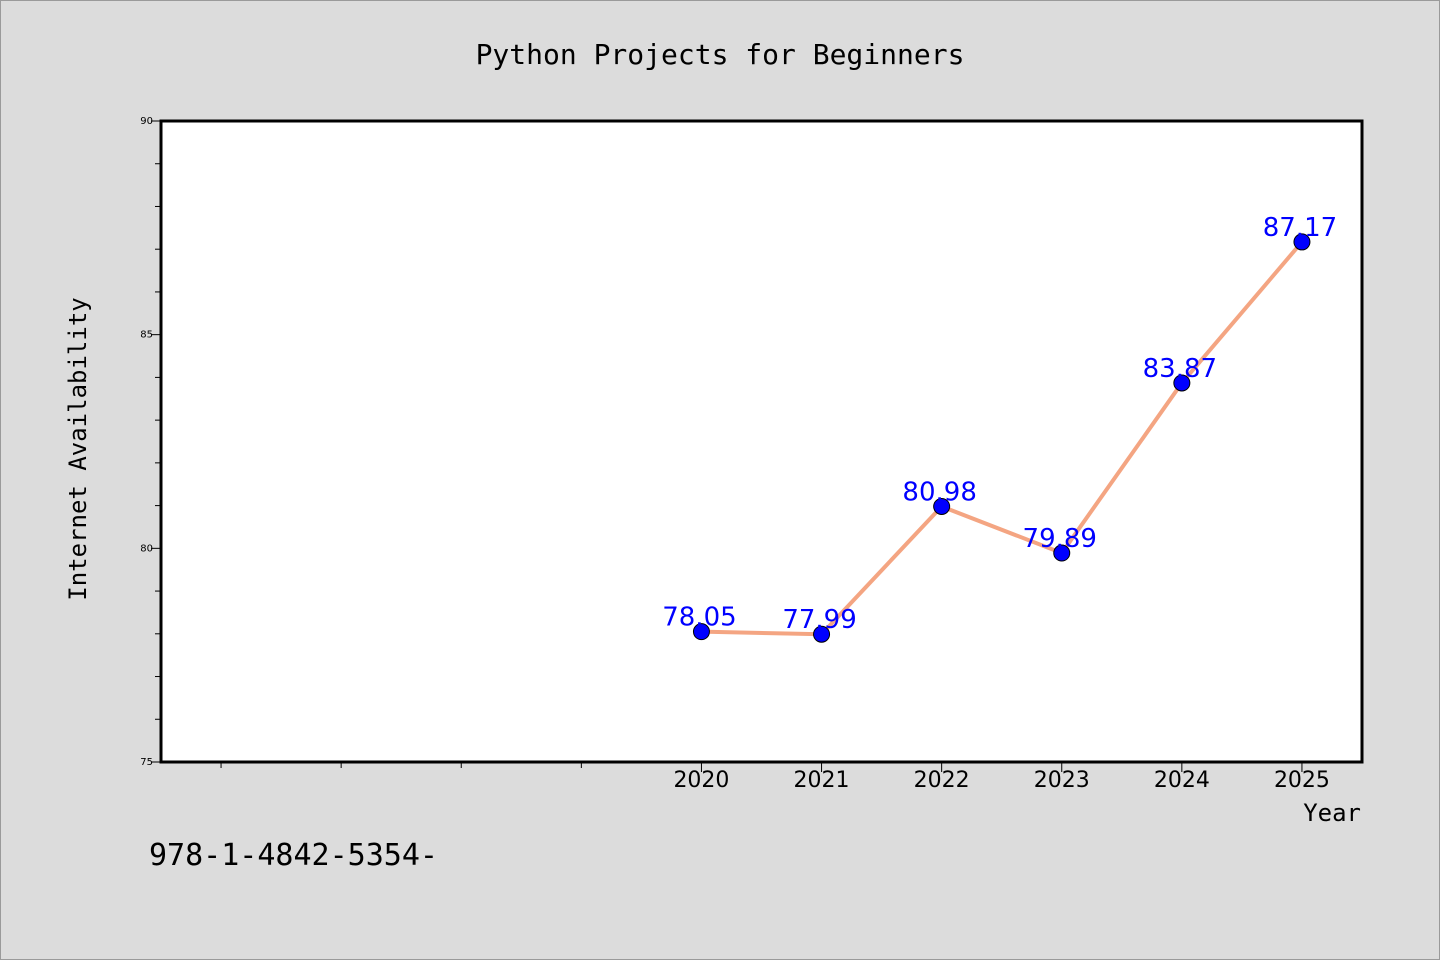 This screenshot has width=1440, height=960. I want to click on y-tick-label: 80, so click(146, 548).